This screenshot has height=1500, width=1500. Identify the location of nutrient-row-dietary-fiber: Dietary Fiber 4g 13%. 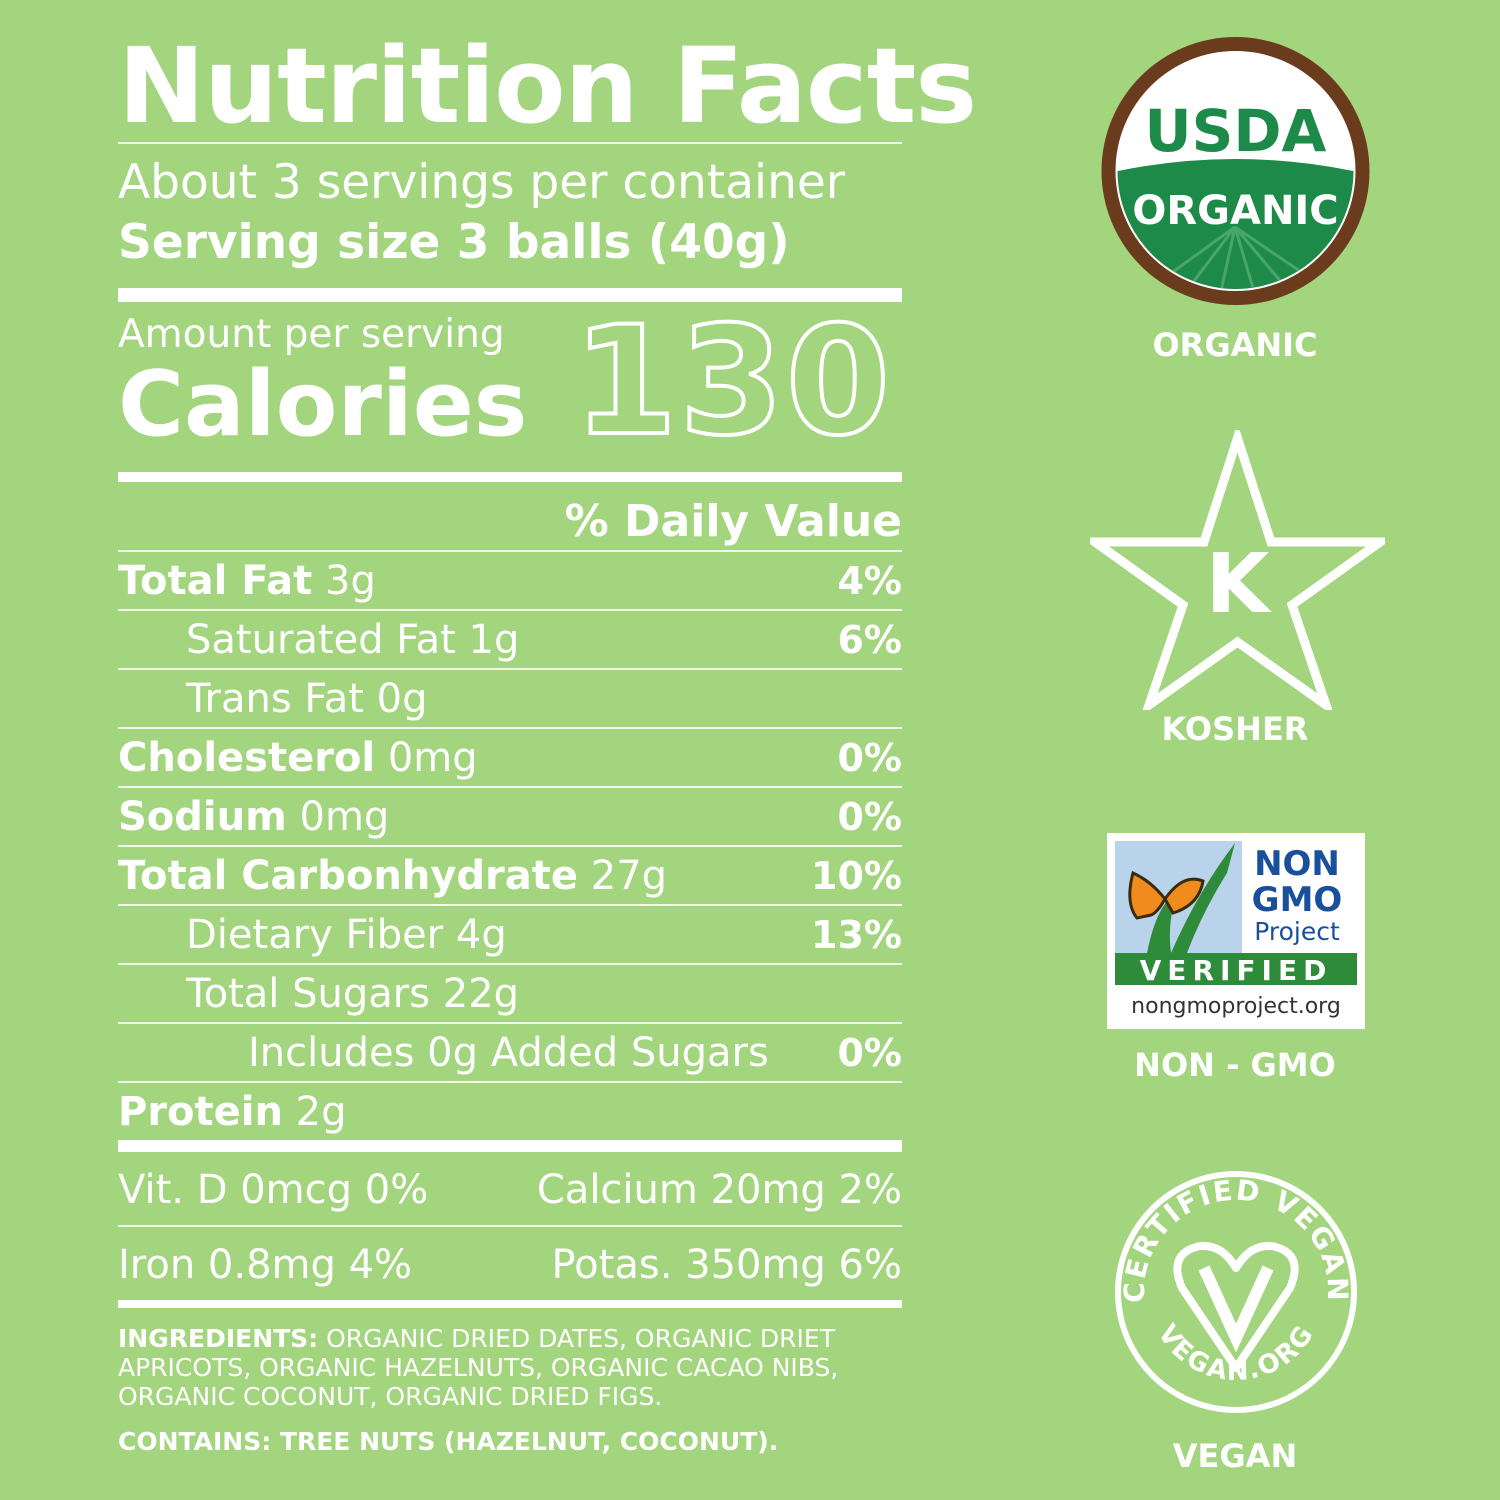
(510, 933).